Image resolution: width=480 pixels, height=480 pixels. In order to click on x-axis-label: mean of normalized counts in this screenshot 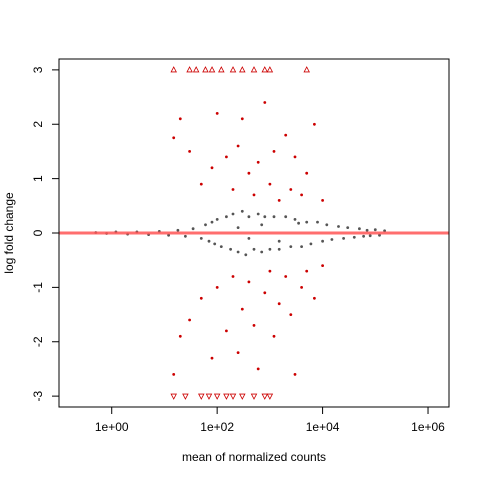, I will do `click(254, 457)`.